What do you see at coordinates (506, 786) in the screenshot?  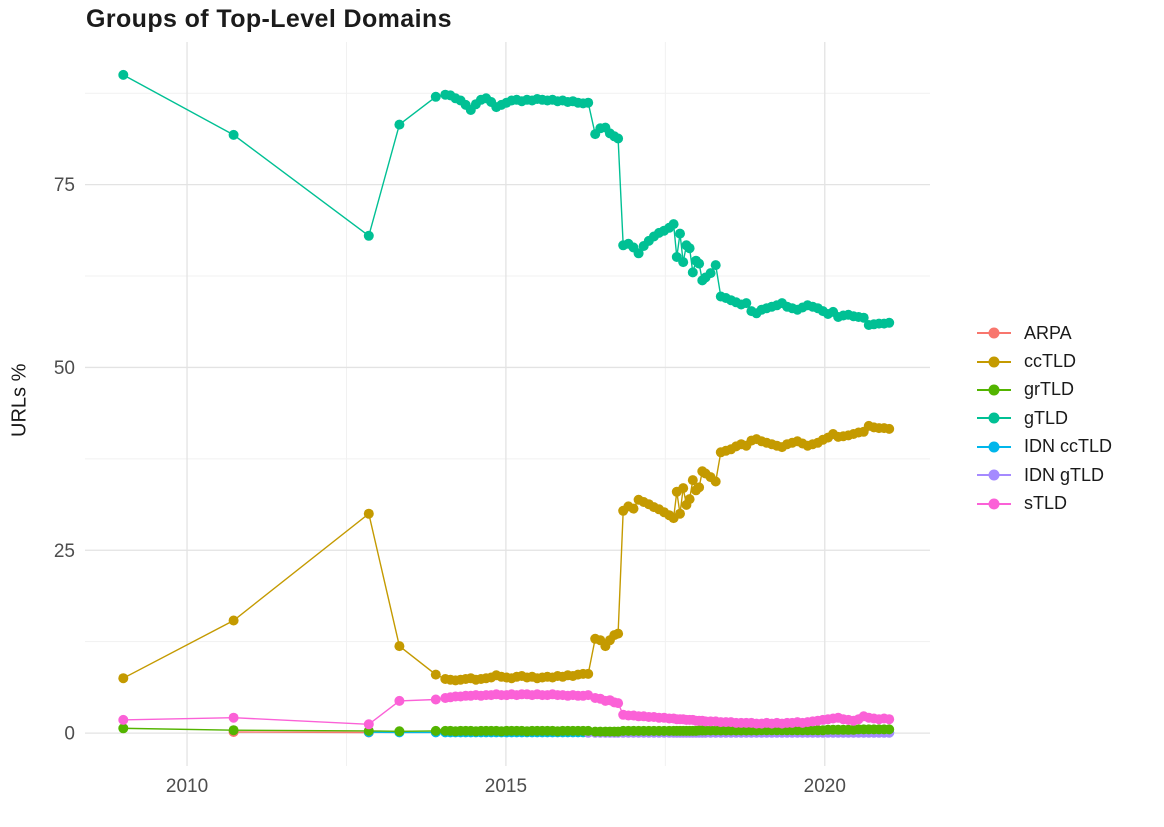 I see `x-tick-label: 2015` at bounding box center [506, 786].